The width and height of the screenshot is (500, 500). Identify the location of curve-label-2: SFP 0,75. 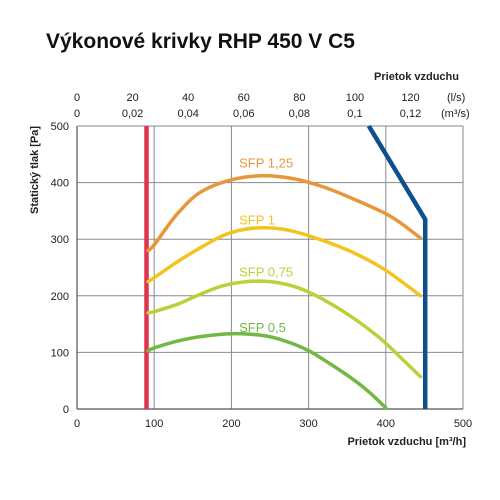
(266, 272).